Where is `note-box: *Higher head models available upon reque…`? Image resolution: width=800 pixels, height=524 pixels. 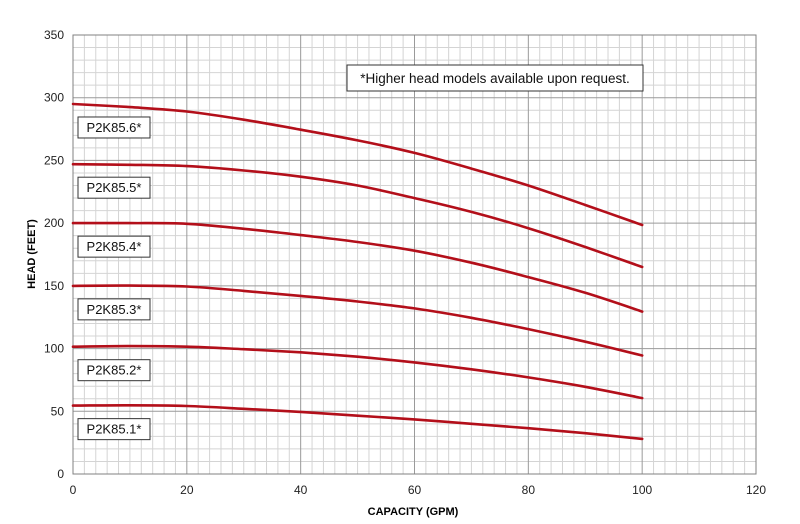 note-box: *Higher head models available upon reque… is located at coordinates (495, 78).